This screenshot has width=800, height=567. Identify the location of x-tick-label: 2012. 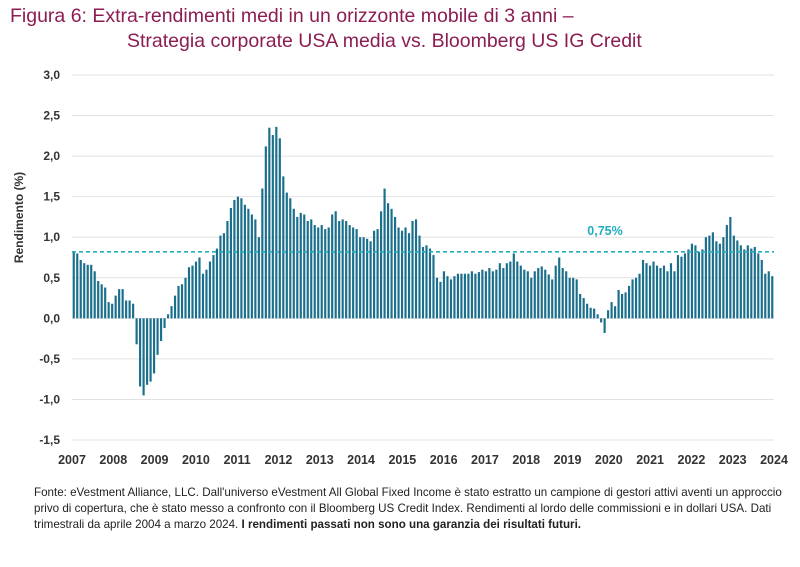
(279, 460).